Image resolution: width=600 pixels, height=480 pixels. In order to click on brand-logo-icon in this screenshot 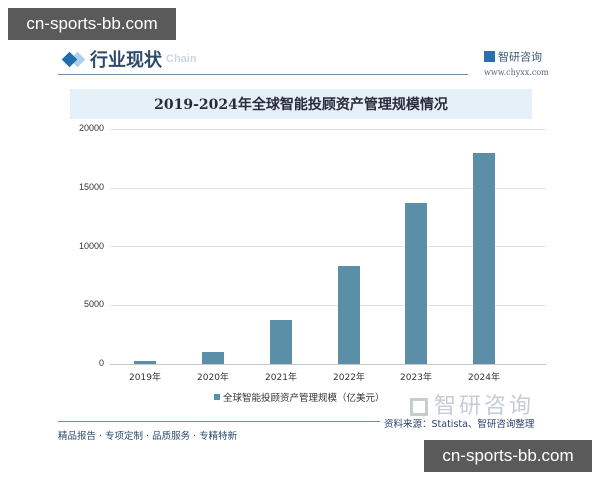, I will do `click(489, 56)`.